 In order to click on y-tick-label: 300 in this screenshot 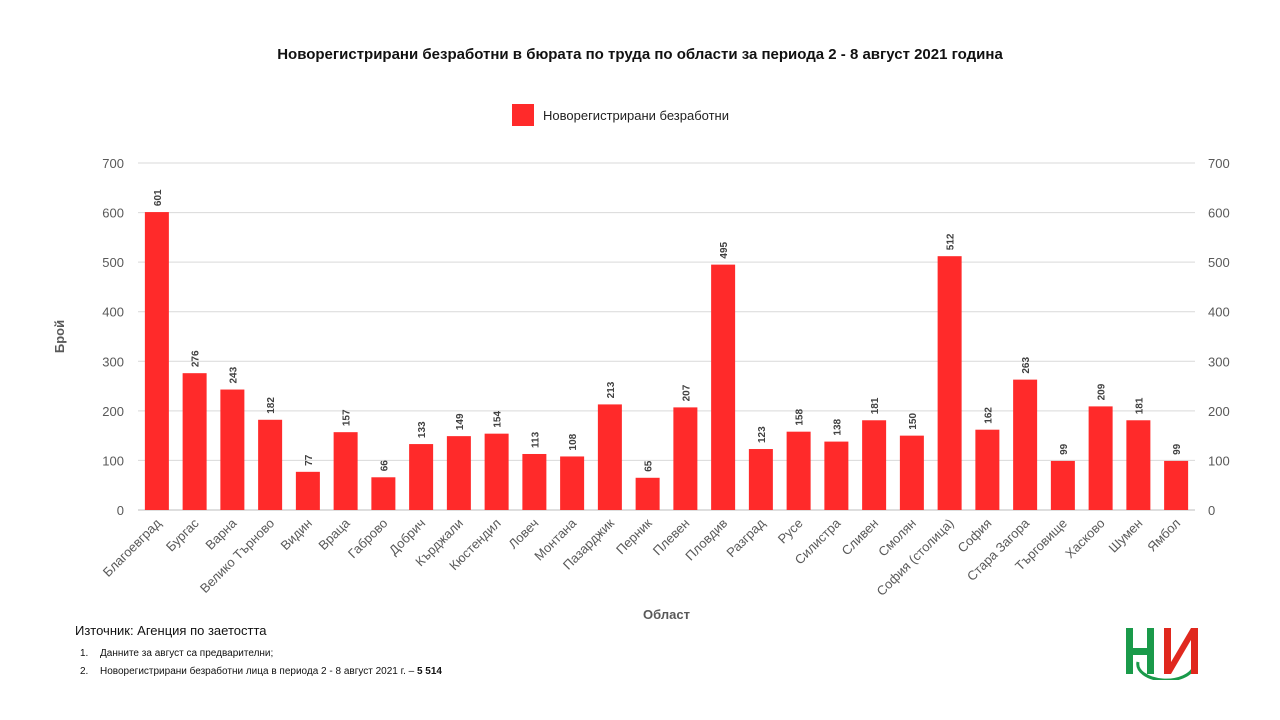, I will do `click(113, 361)`.